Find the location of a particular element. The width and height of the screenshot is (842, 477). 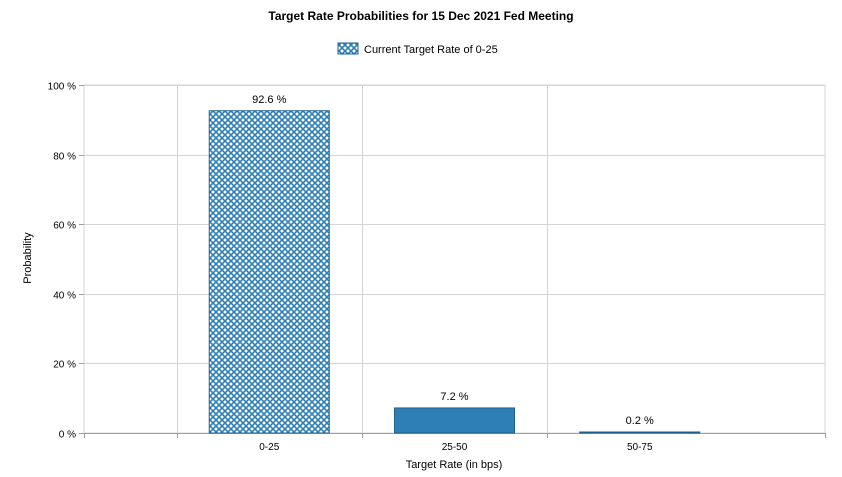

x-tick-label: 25-50 is located at coordinates (455, 447).